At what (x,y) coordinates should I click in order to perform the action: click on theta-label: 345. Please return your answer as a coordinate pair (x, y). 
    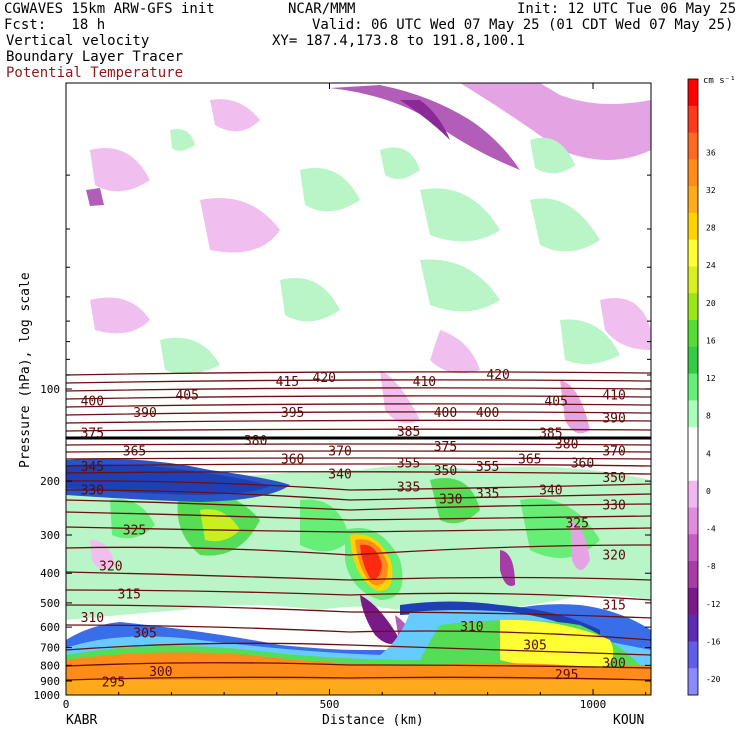
    Looking at the image, I should click on (92, 467).